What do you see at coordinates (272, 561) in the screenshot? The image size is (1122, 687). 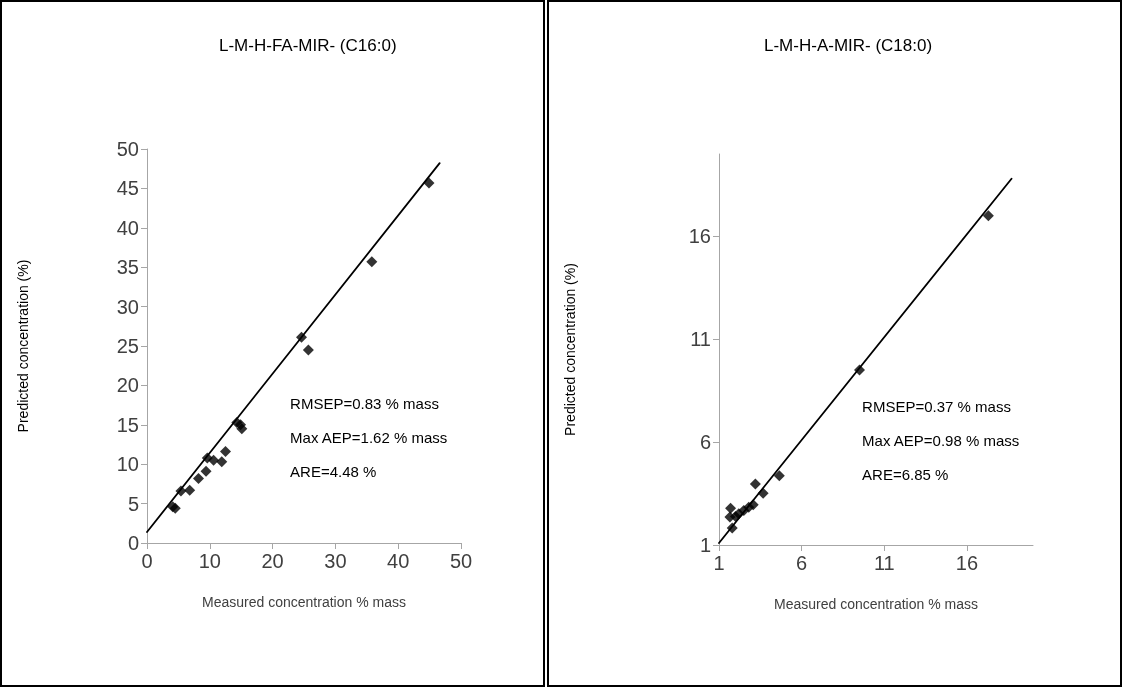 I see `x-tick-label: 20` at bounding box center [272, 561].